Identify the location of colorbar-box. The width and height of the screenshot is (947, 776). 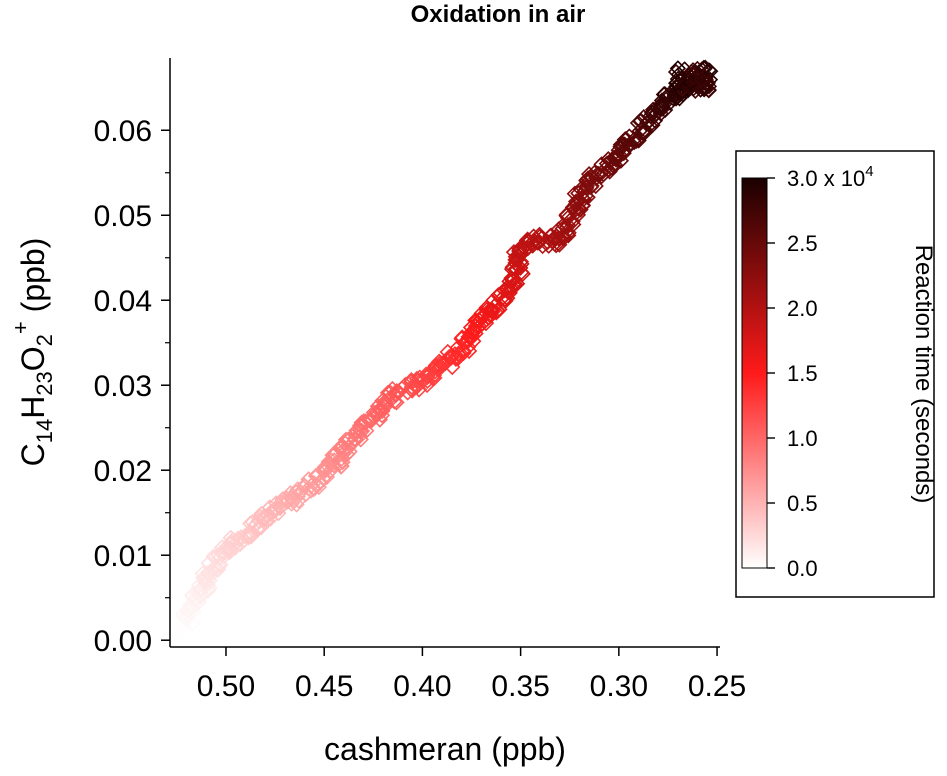
(835, 374).